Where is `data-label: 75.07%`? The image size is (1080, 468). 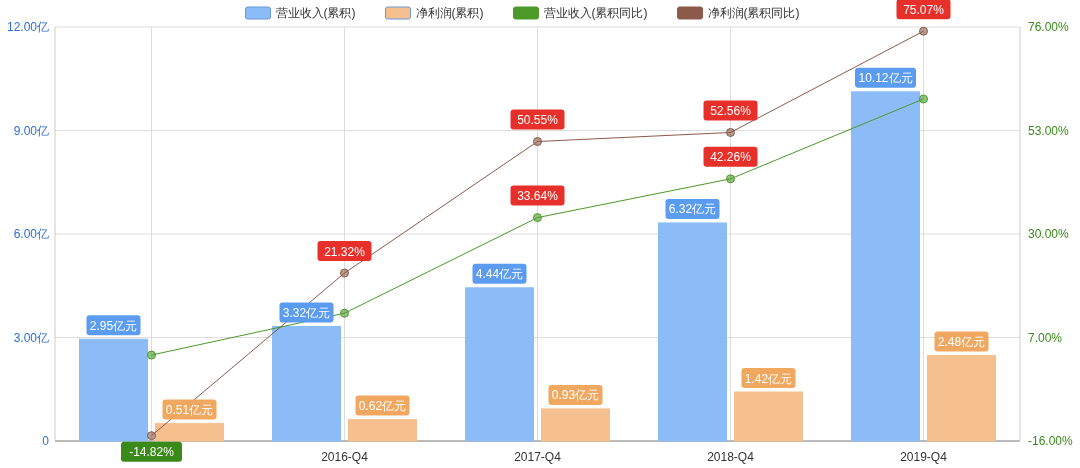
data-label: 75.07% is located at coordinates (924, 9).